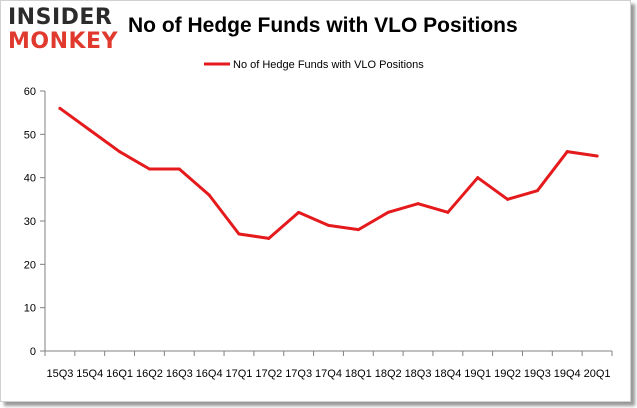  I want to click on x-tick-label: 16Q4, so click(209, 374).